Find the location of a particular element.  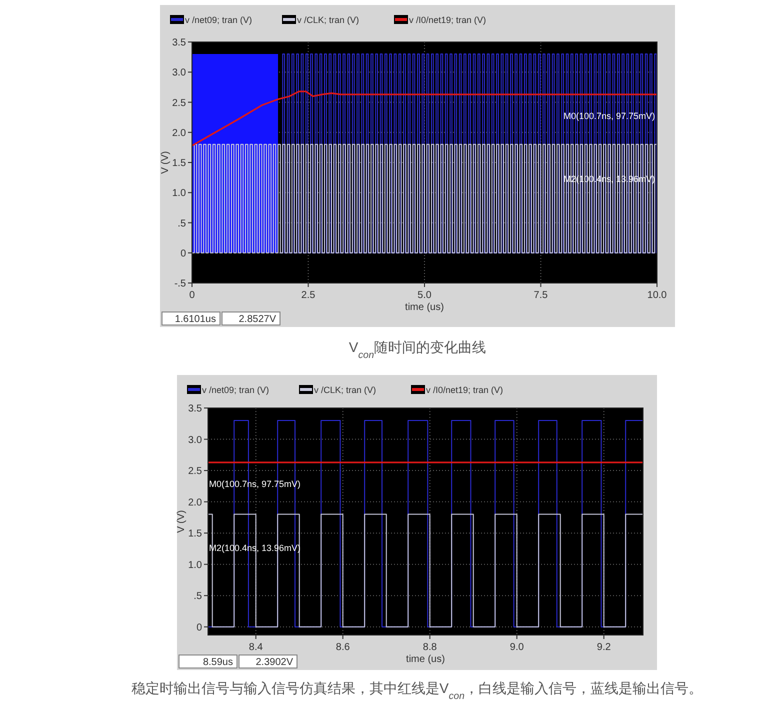

x-tick-label: 5.0 is located at coordinates (425, 295).